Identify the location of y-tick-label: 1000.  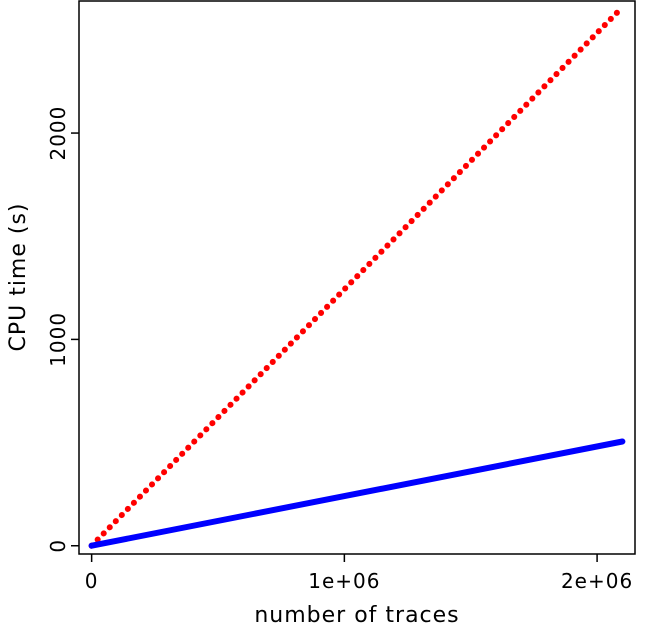
(58, 339).